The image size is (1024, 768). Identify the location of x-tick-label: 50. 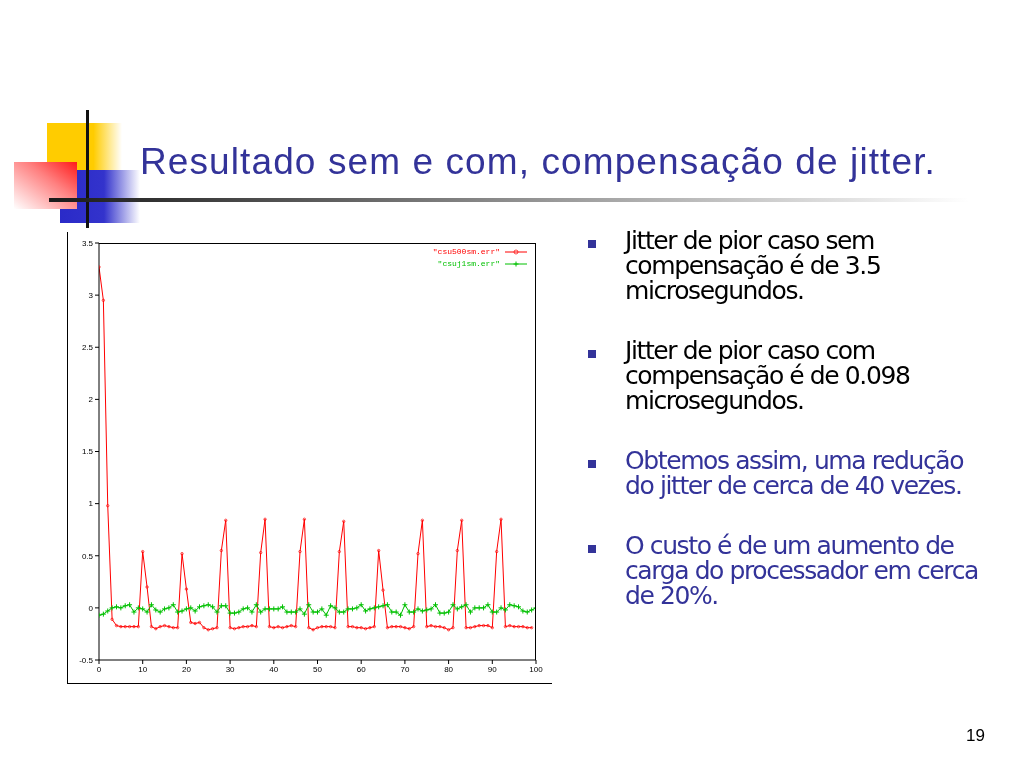
(318, 669).